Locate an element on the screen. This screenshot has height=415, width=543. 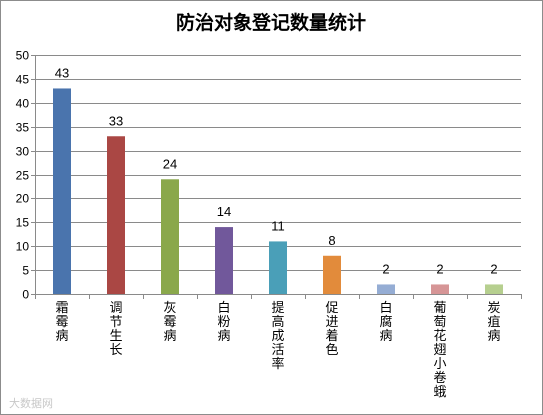
y-tick-label: 45 is located at coordinates (23, 80).